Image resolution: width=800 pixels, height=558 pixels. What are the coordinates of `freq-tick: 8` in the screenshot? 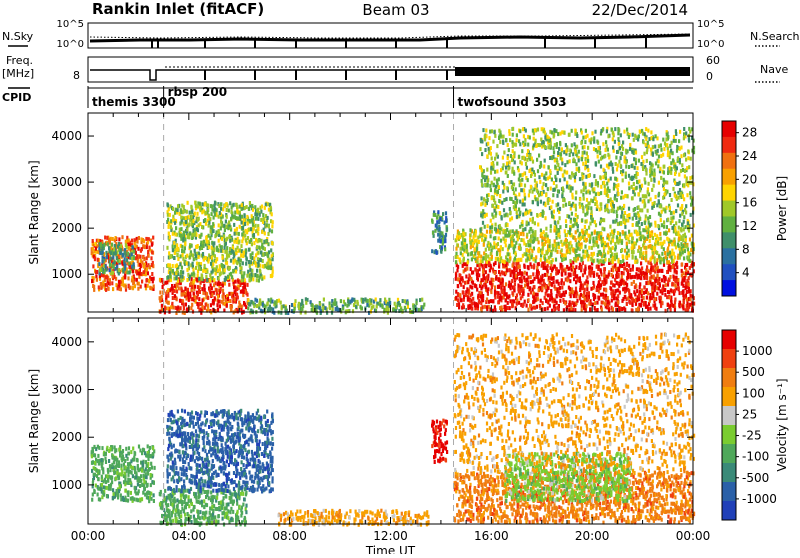 It's located at (76, 75).